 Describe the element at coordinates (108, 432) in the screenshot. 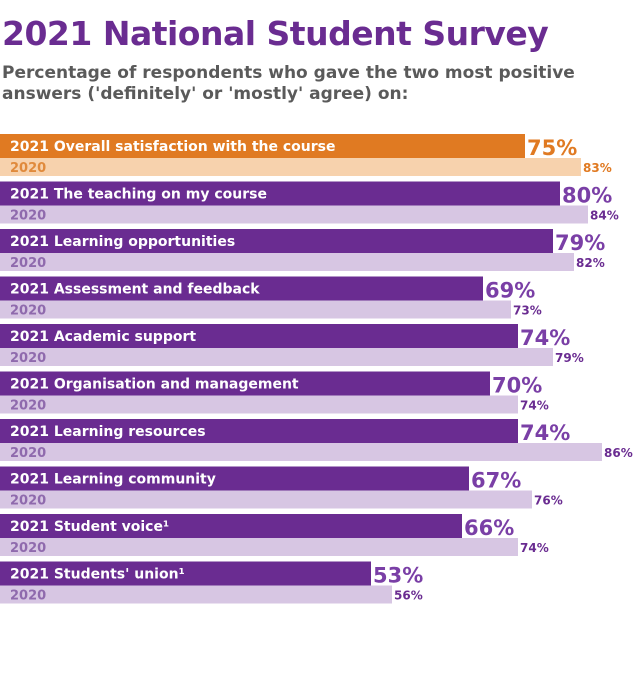

I see `bar-label-2021: 2021 Learning resources` at that location.